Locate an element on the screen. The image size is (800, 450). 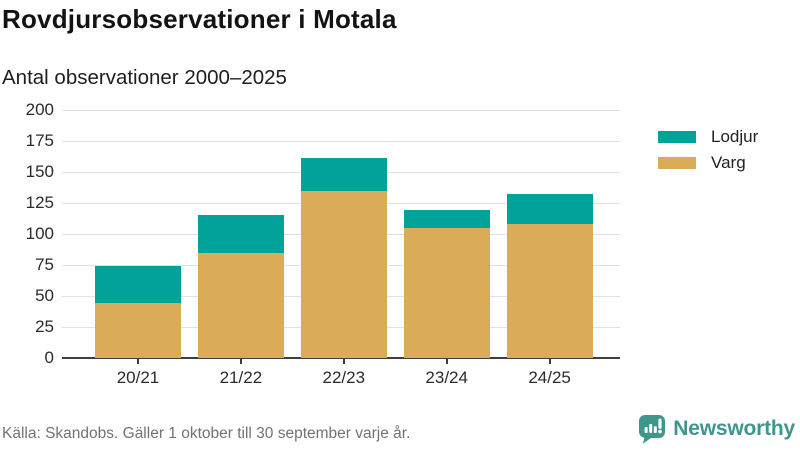
legend-item: Lodjur is located at coordinates (708, 136).